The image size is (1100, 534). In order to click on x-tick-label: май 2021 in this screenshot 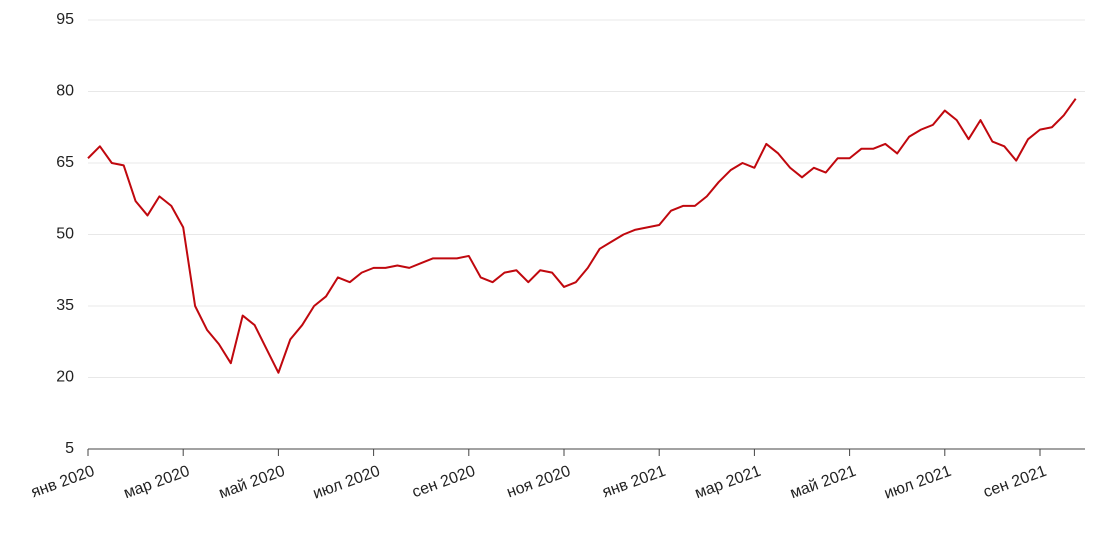, I will do `click(823, 483)`.